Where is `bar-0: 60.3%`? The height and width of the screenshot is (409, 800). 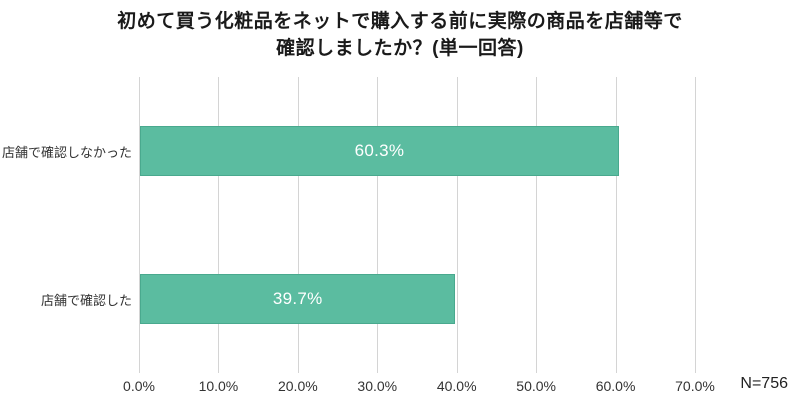 bar-0: 60.3% is located at coordinates (379, 151).